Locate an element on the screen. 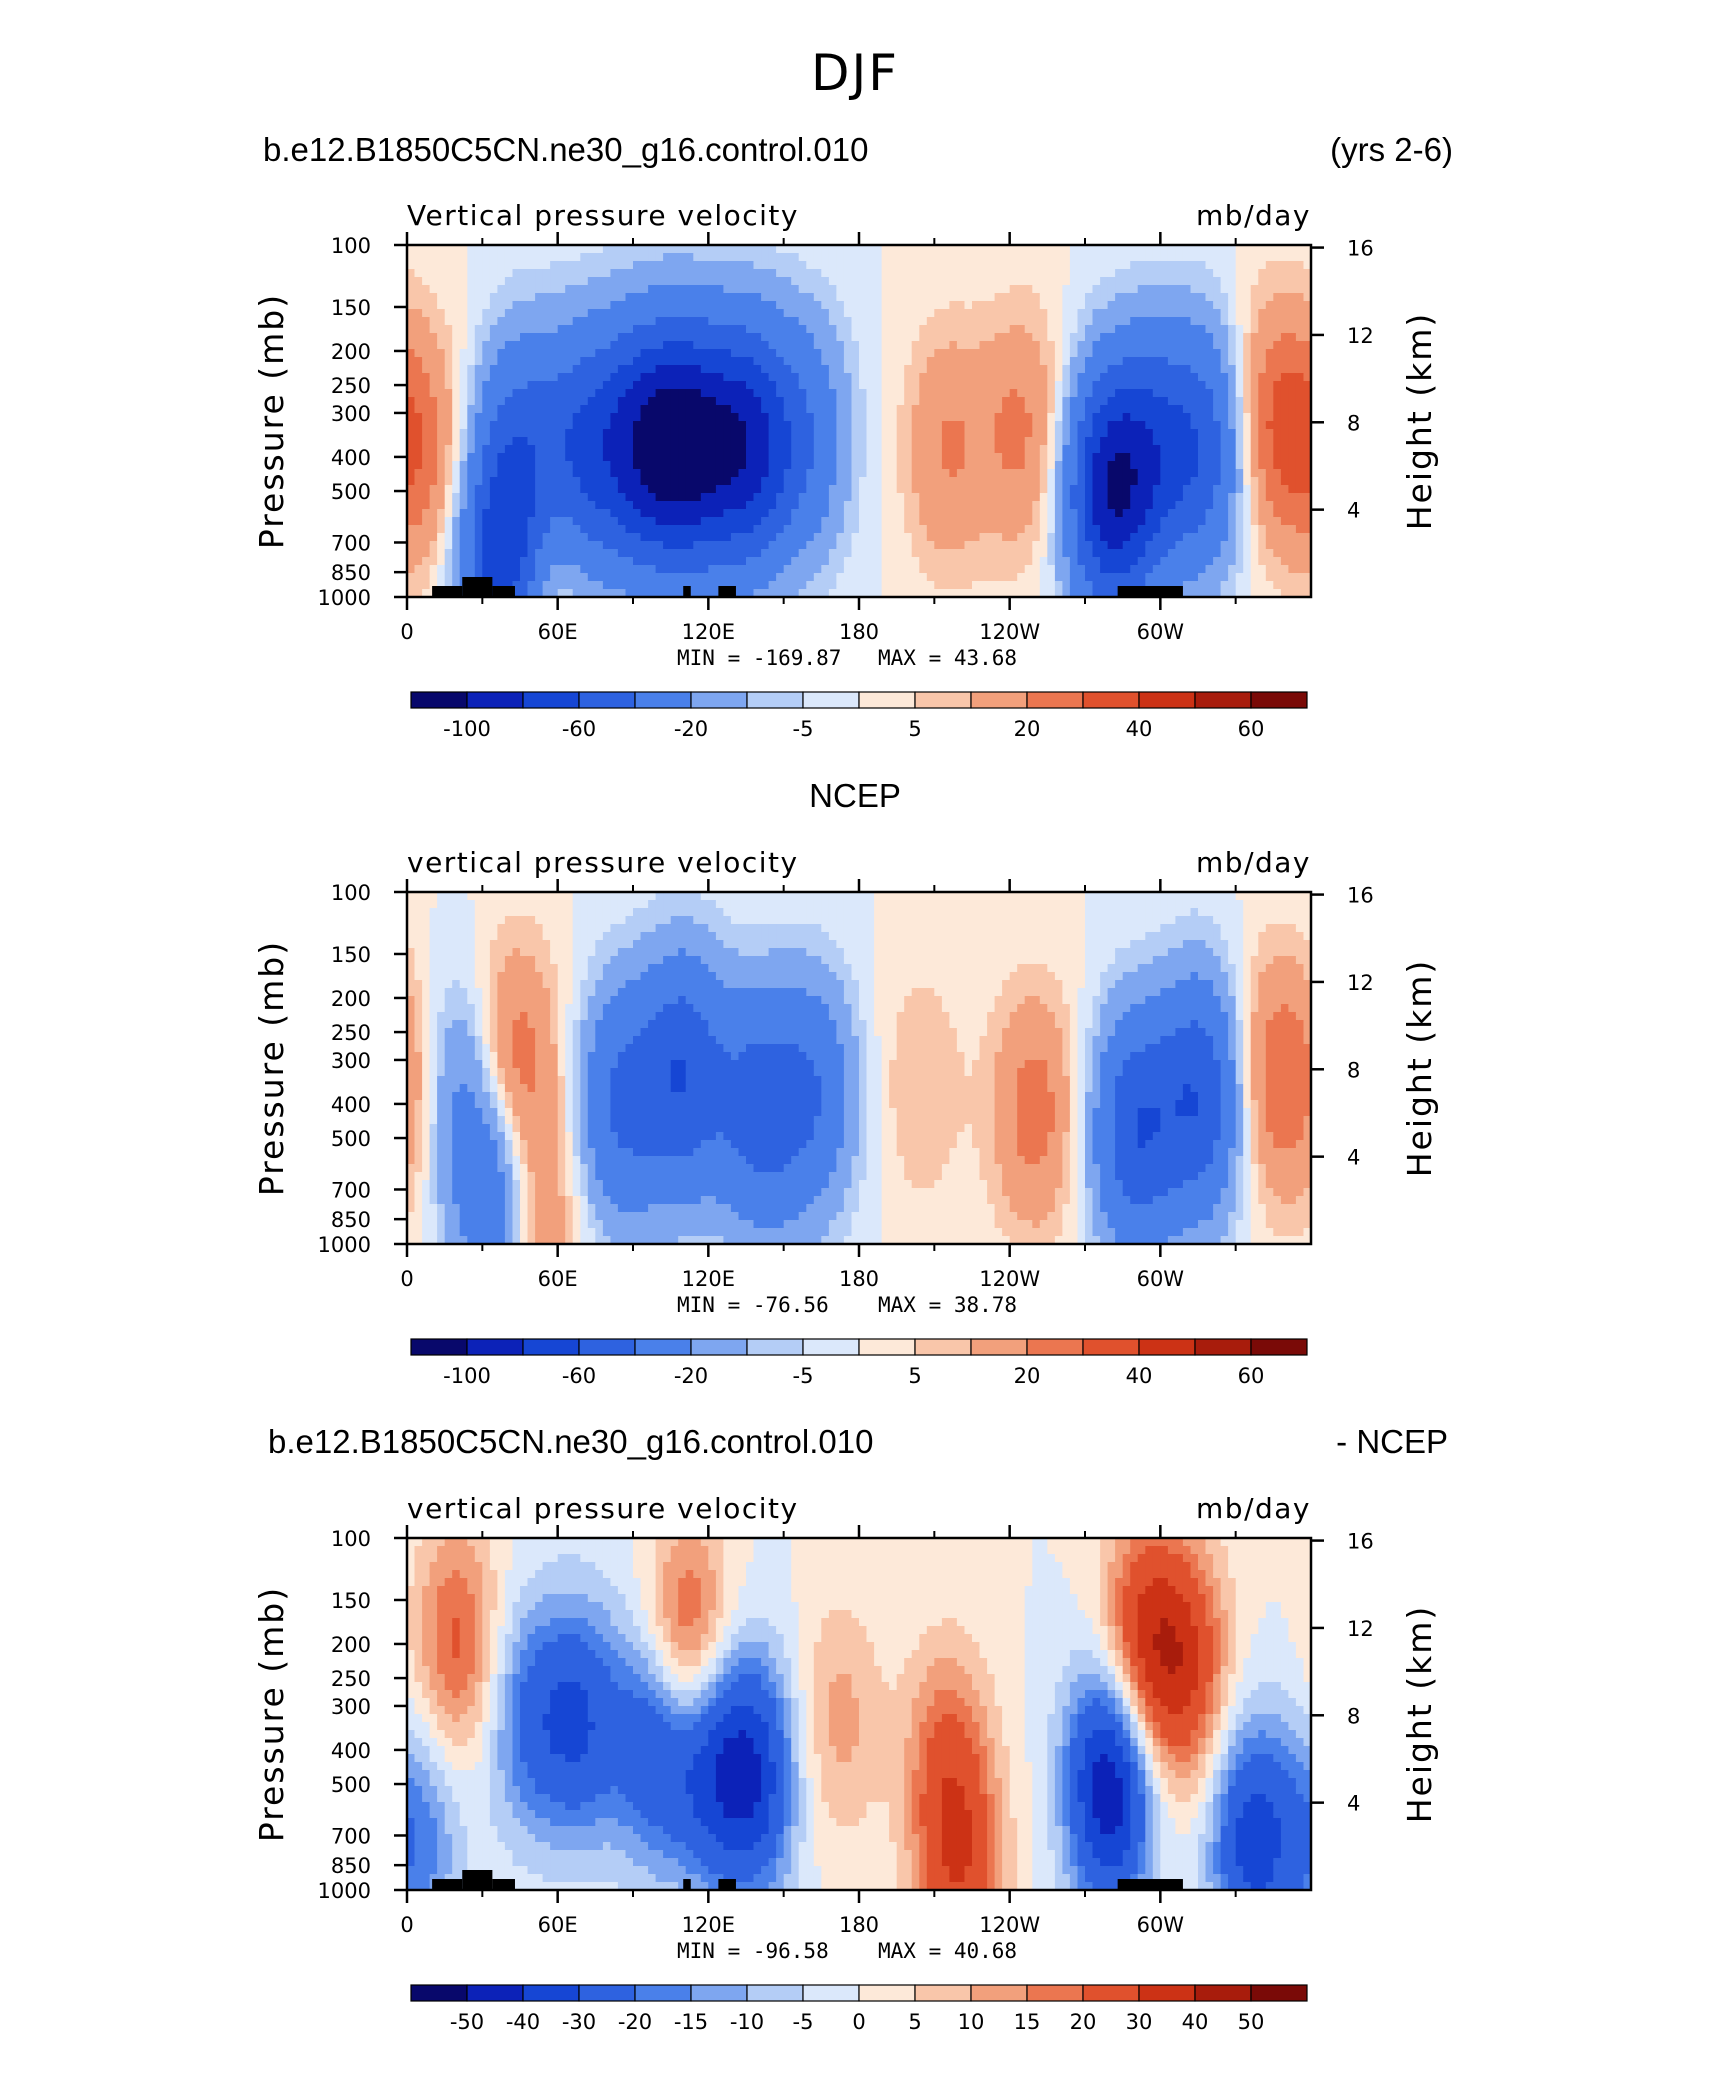 Image resolution: width=1710 pixels, height=2074 pixels. panel-1-min-value: MIN = -169.87 is located at coordinates (759, 658).